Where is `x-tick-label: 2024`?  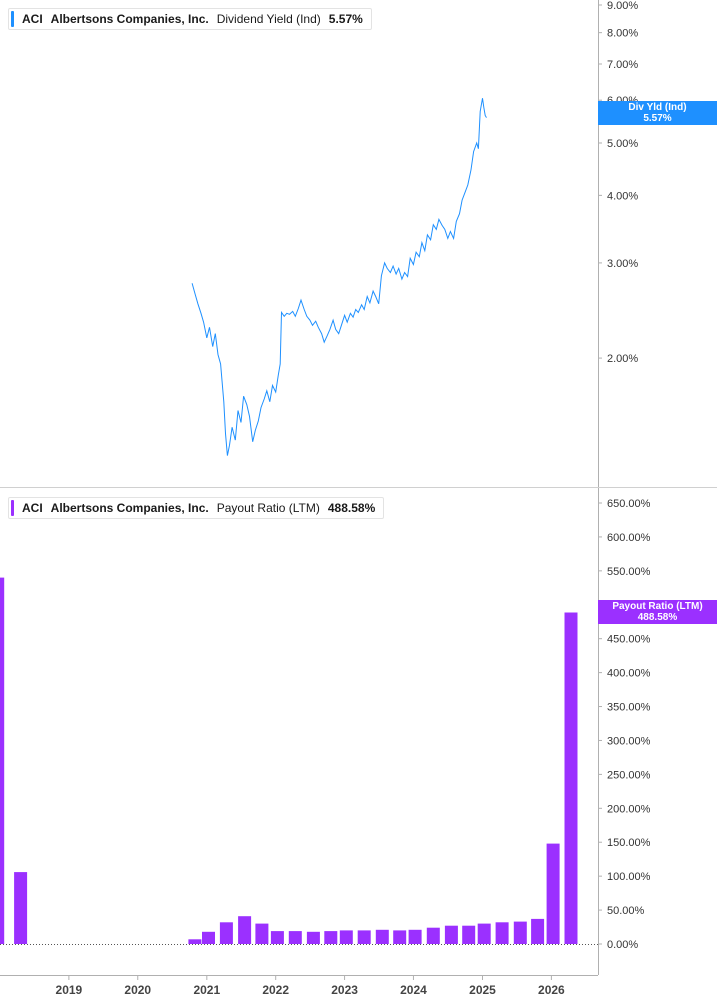
x-tick-label: 2024 is located at coordinates (413, 990).